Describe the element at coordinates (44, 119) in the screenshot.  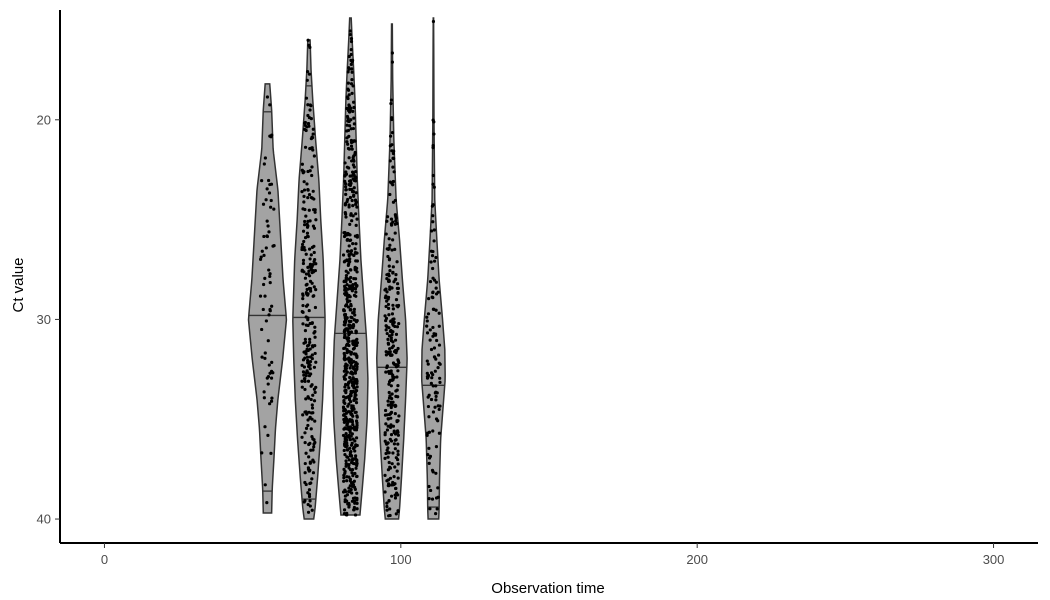
I see `y-tick-label: 20` at that location.